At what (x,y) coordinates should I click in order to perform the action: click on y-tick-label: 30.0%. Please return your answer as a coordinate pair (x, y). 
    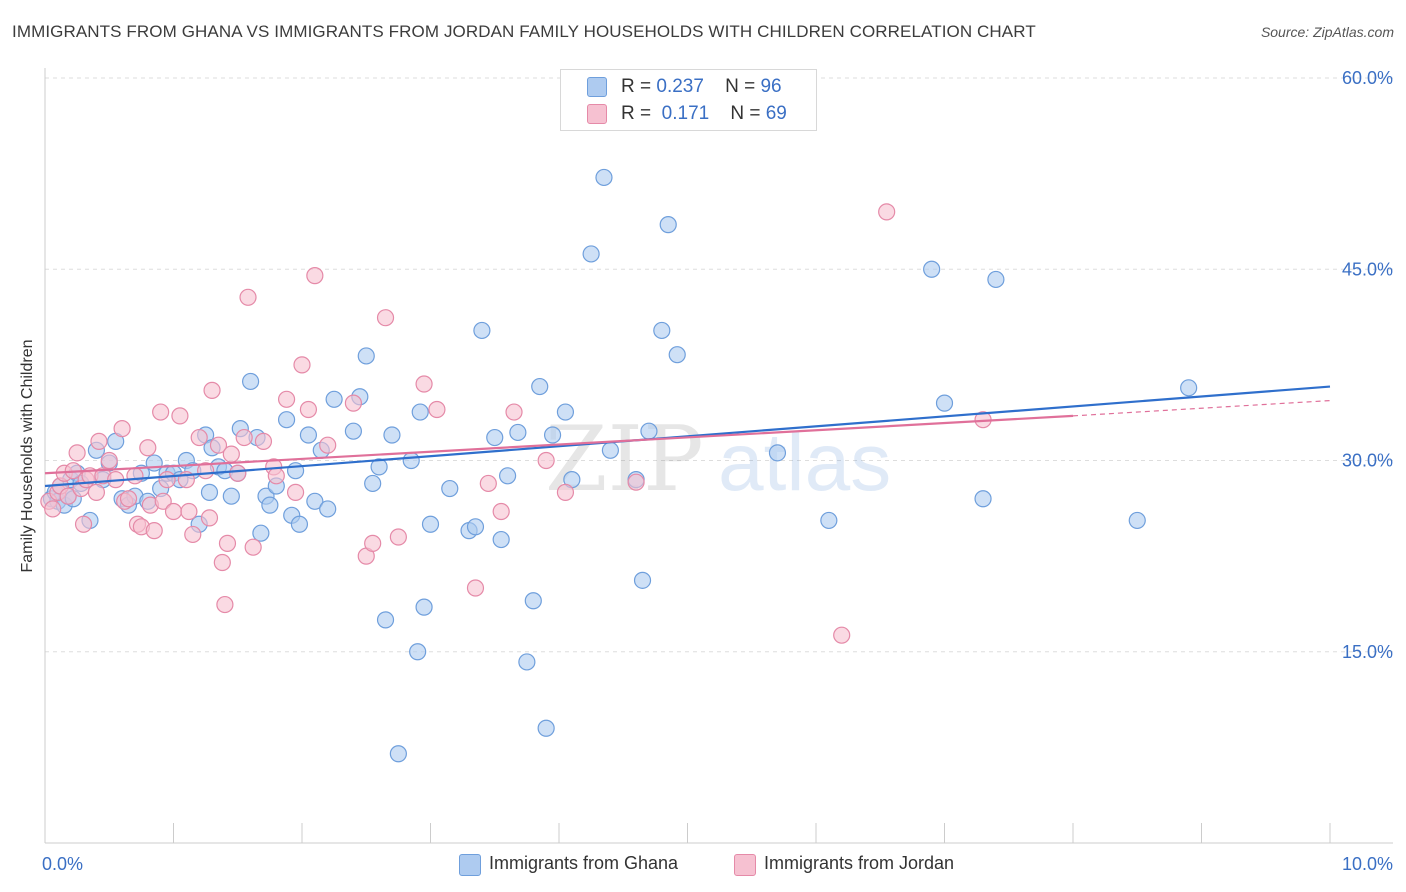
    Looking at the image, I should click on (1367, 461).